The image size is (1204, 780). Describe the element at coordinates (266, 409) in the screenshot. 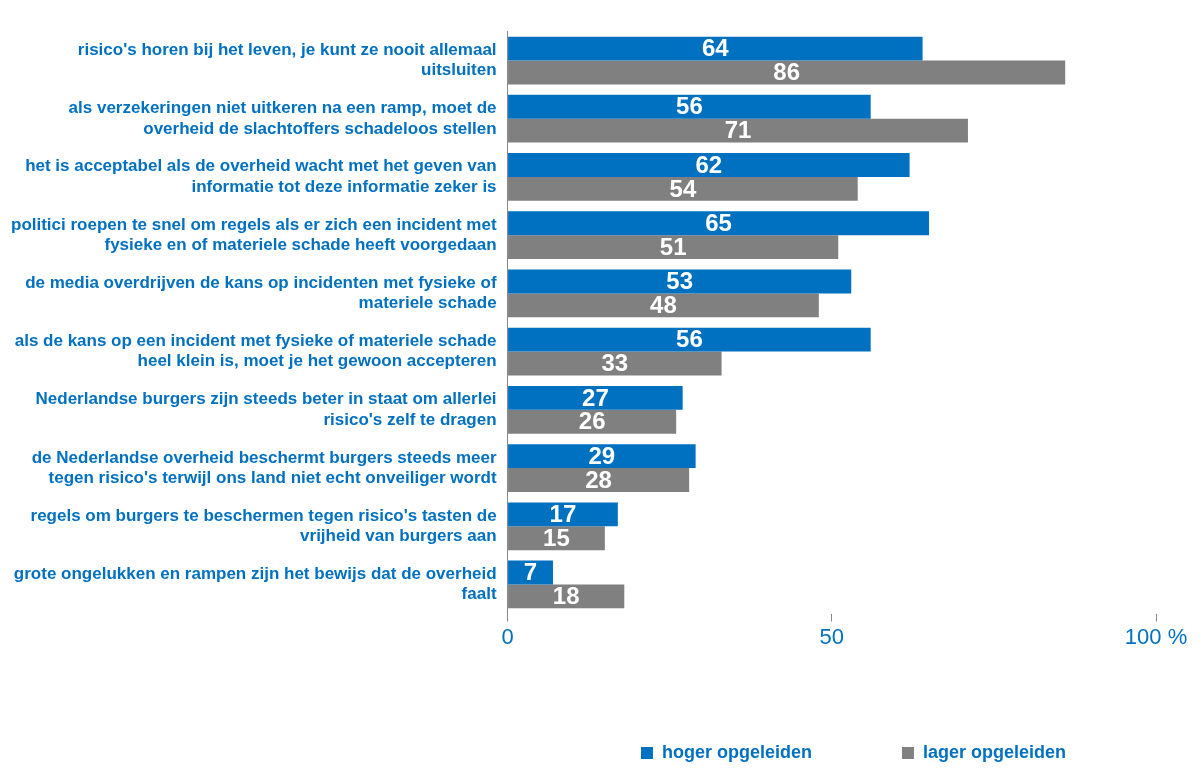

I see `y-tick-label: Nederlandse burgers zijn steeds beter in staat om allerlei risico's zelf te dragen` at that location.